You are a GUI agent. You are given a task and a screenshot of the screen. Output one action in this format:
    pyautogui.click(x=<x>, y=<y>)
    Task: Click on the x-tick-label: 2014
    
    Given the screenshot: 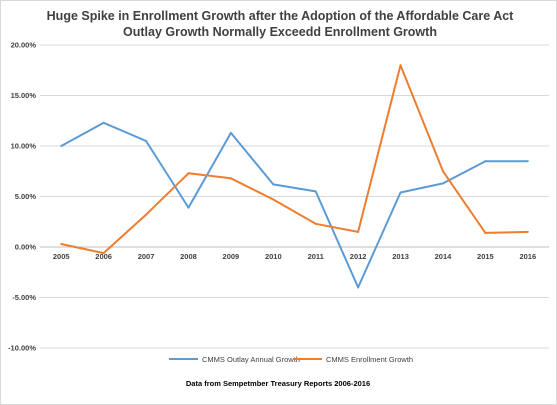 What is the action you would take?
    pyautogui.click(x=444, y=256)
    